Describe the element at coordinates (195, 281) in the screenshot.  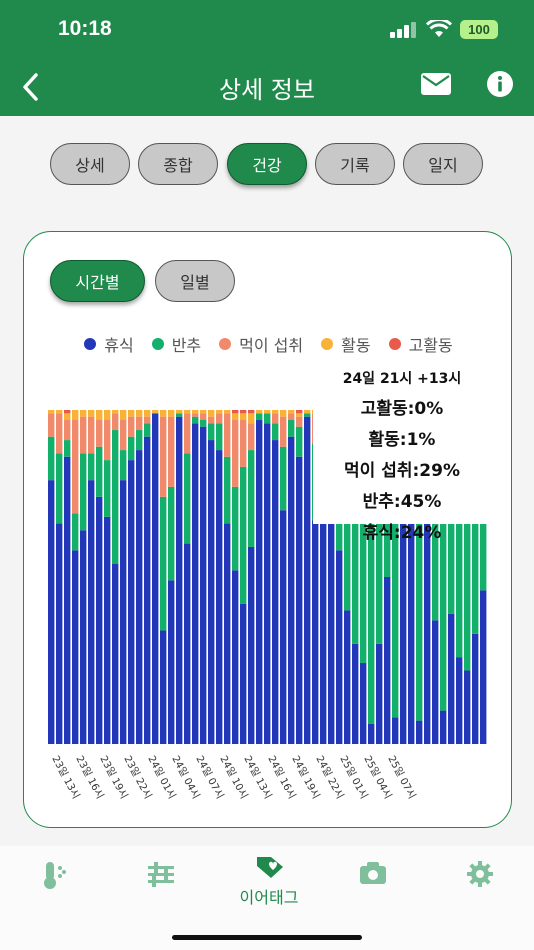
I see `subtab-daily: 일별` at that location.